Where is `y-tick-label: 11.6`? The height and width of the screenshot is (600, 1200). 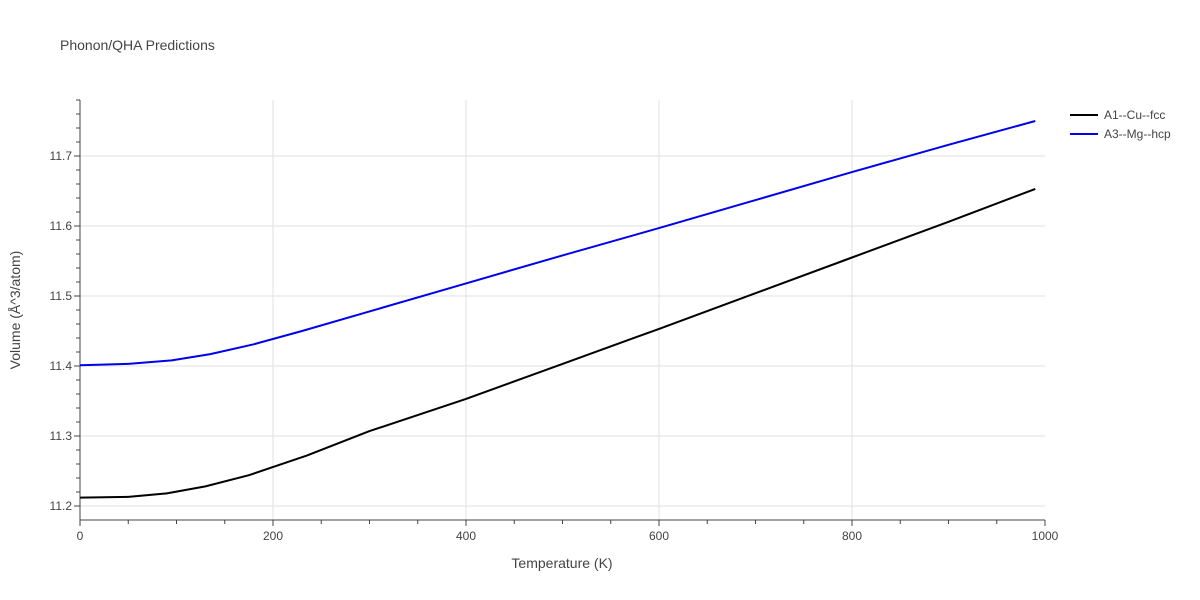 y-tick-label: 11.6 is located at coordinates (61, 226).